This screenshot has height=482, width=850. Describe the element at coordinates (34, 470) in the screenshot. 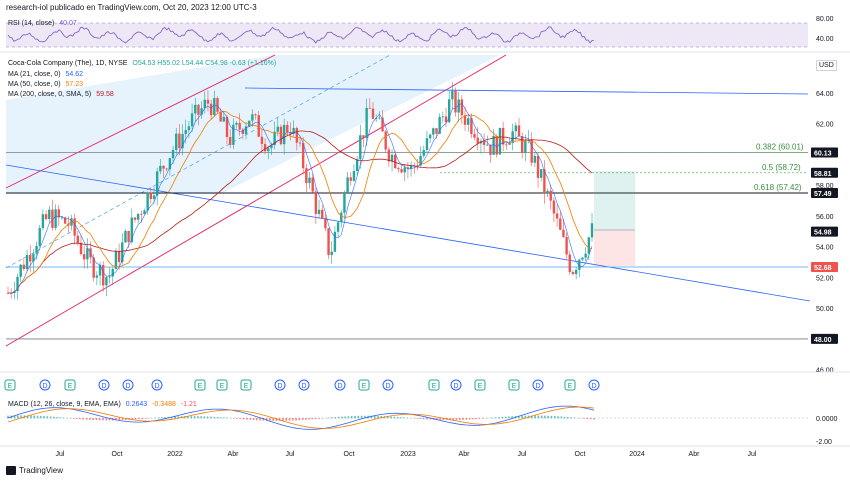

I see `tradingview-logo: TradingView` at that location.